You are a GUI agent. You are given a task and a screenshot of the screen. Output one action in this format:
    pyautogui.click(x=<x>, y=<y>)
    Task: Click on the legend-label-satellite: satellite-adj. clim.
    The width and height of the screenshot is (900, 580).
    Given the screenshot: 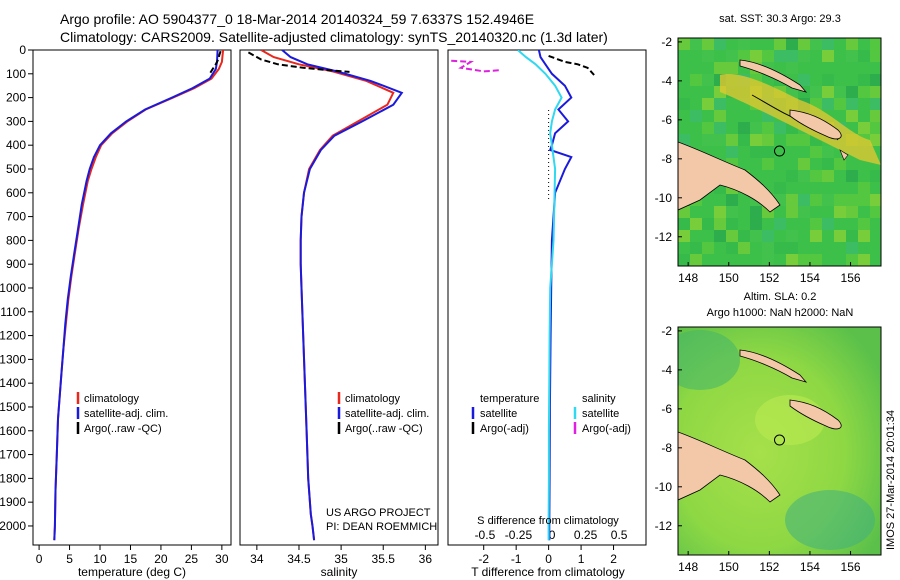 What is the action you would take?
    pyautogui.click(x=126, y=414)
    